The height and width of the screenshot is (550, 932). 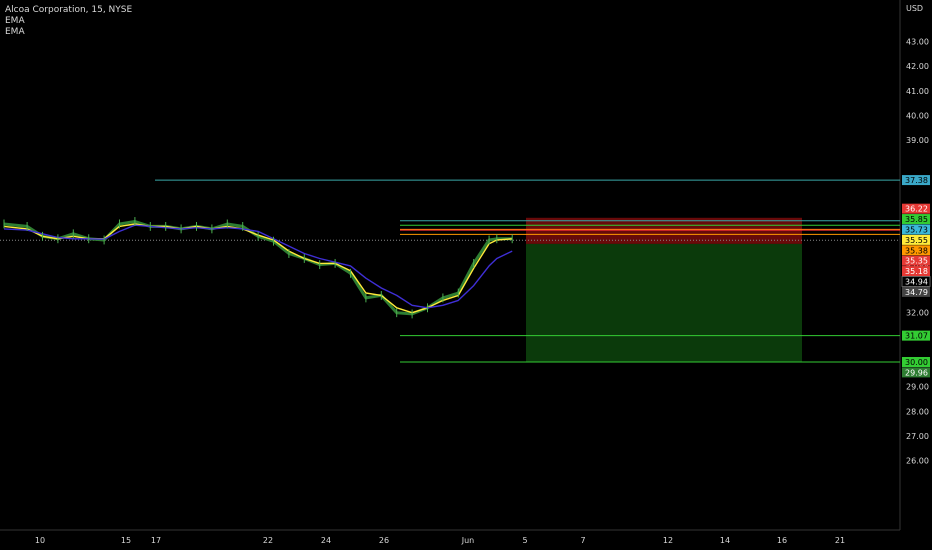 What do you see at coordinates (782, 540) in the screenshot?
I see `time-tick-11: 16` at bounding box center [782, 540].